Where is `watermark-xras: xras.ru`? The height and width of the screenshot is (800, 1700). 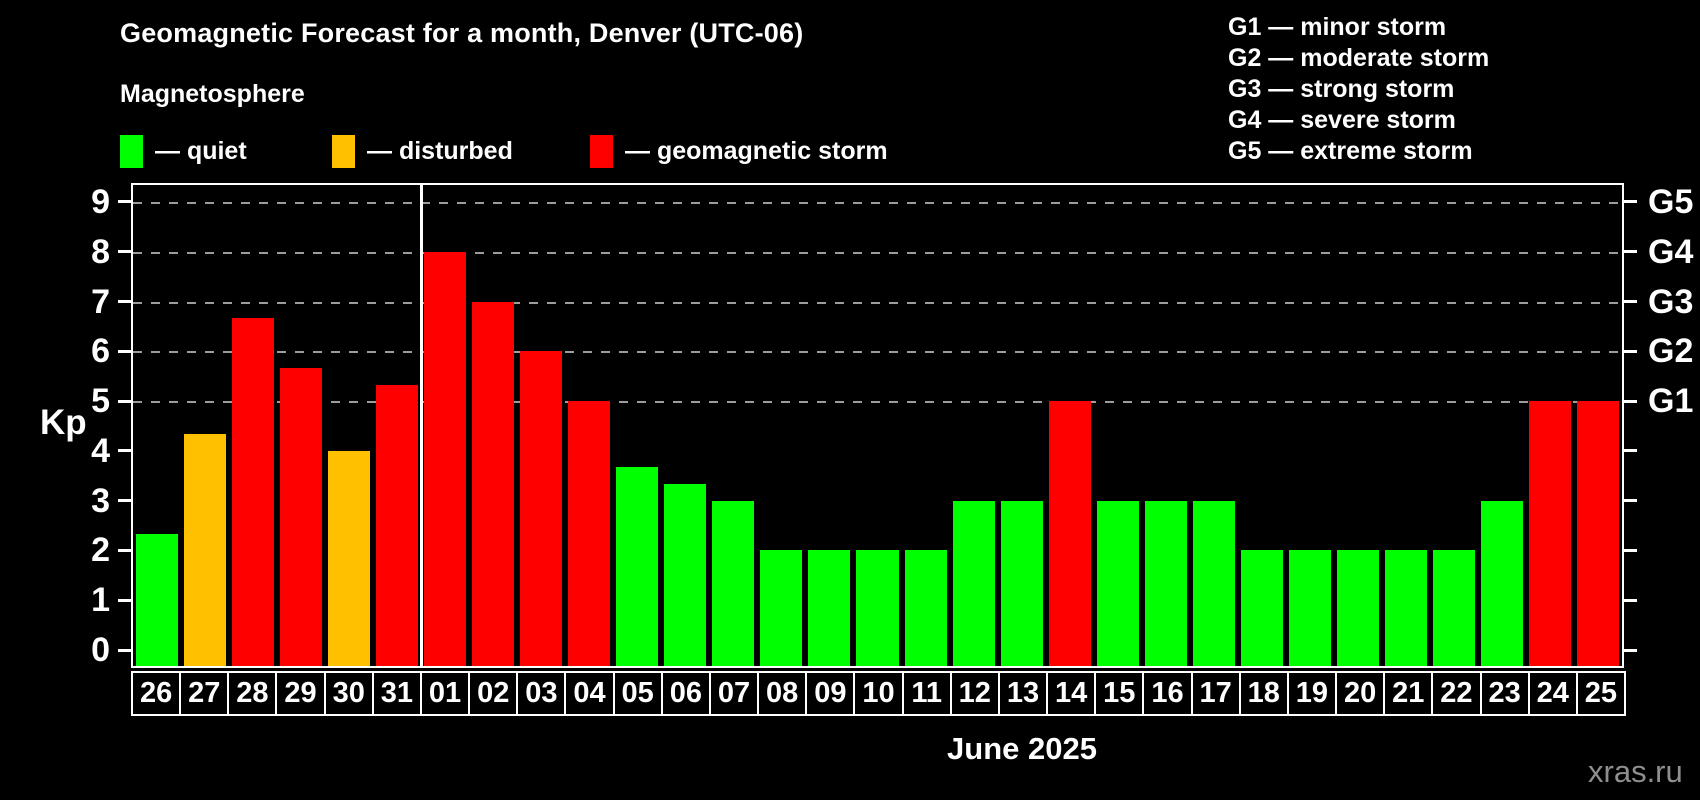
watermark-xras: xras.ru is located at coordinates (1635, 771).